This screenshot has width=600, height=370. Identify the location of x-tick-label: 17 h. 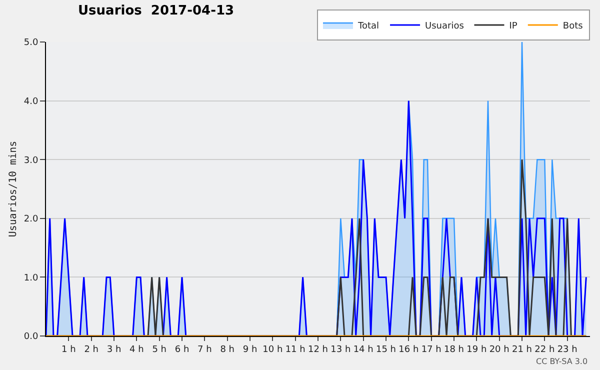
(431, 349).